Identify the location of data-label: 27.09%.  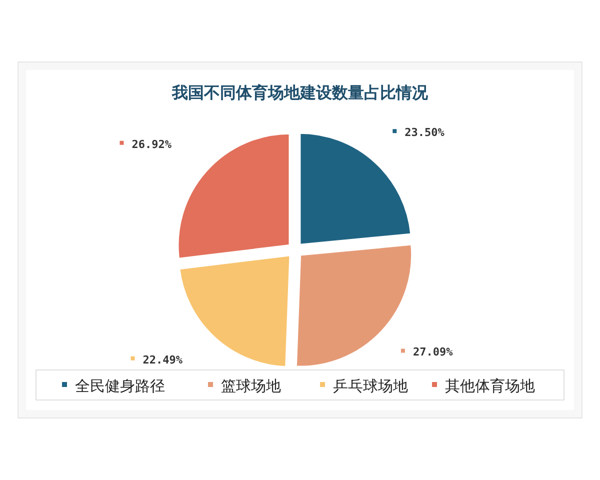
(433, 352).